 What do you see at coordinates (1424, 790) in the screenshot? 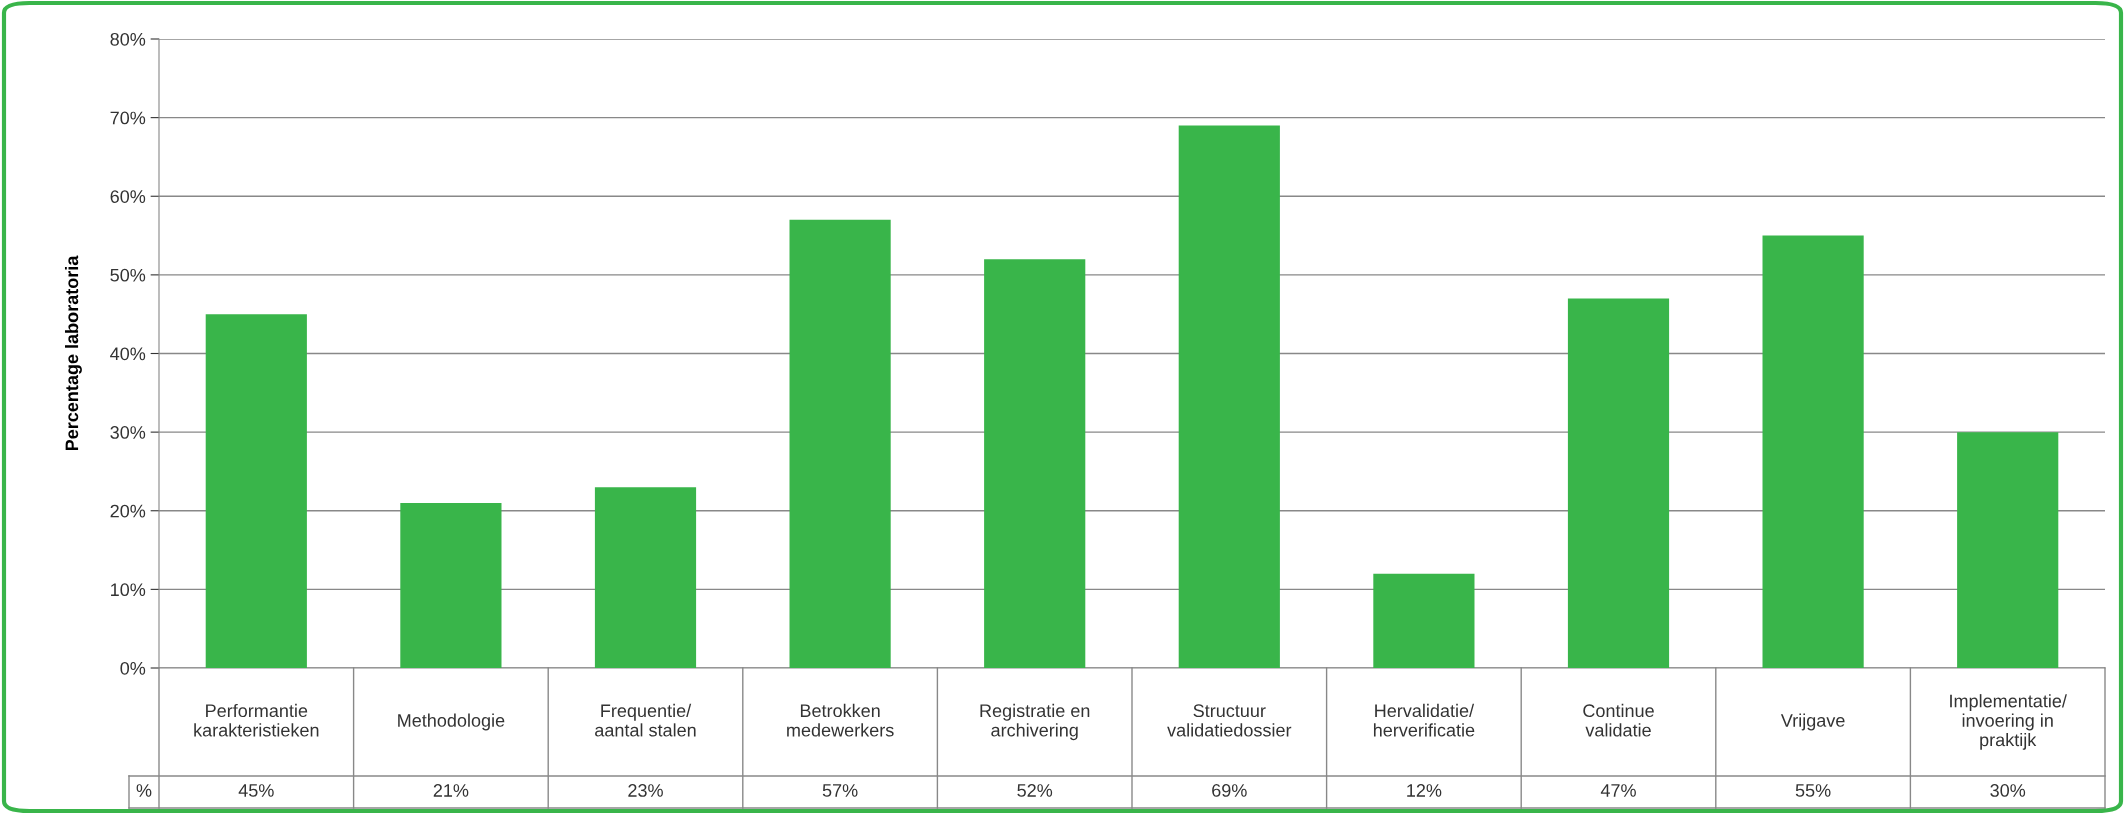
I see `data-label: 12%` at bounding box center [1424, 790].